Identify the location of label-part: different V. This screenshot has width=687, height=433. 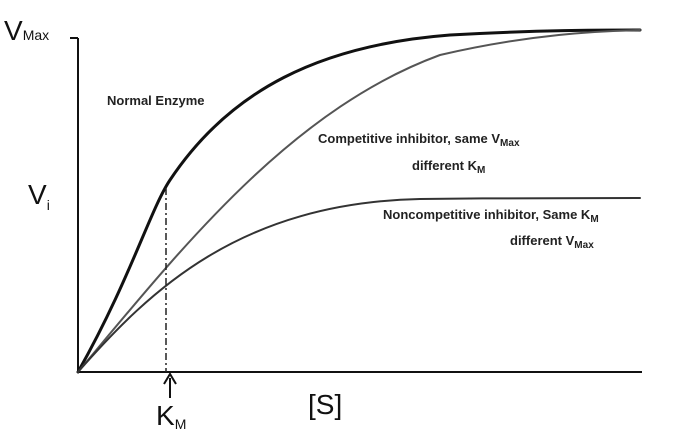
(542, 240).